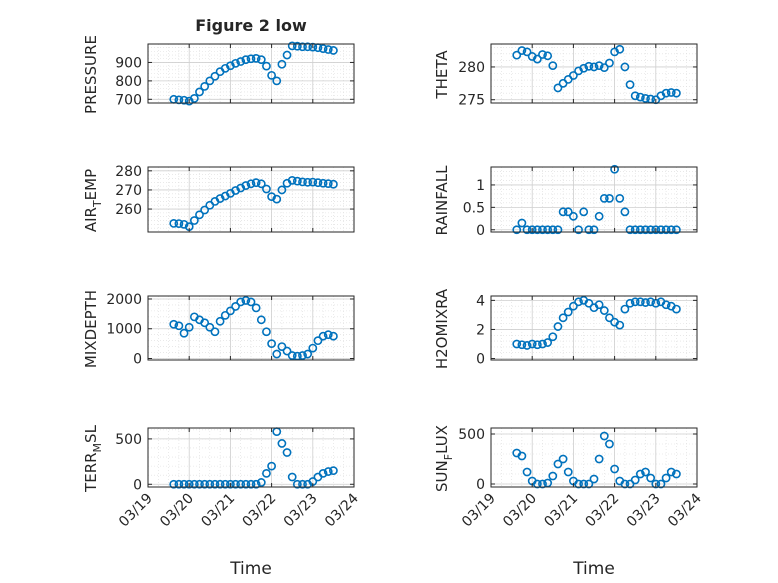  Describe the element at coordinates (251, 25) in the screenshot. I see `figure-title: Figure 2 low` at that location.